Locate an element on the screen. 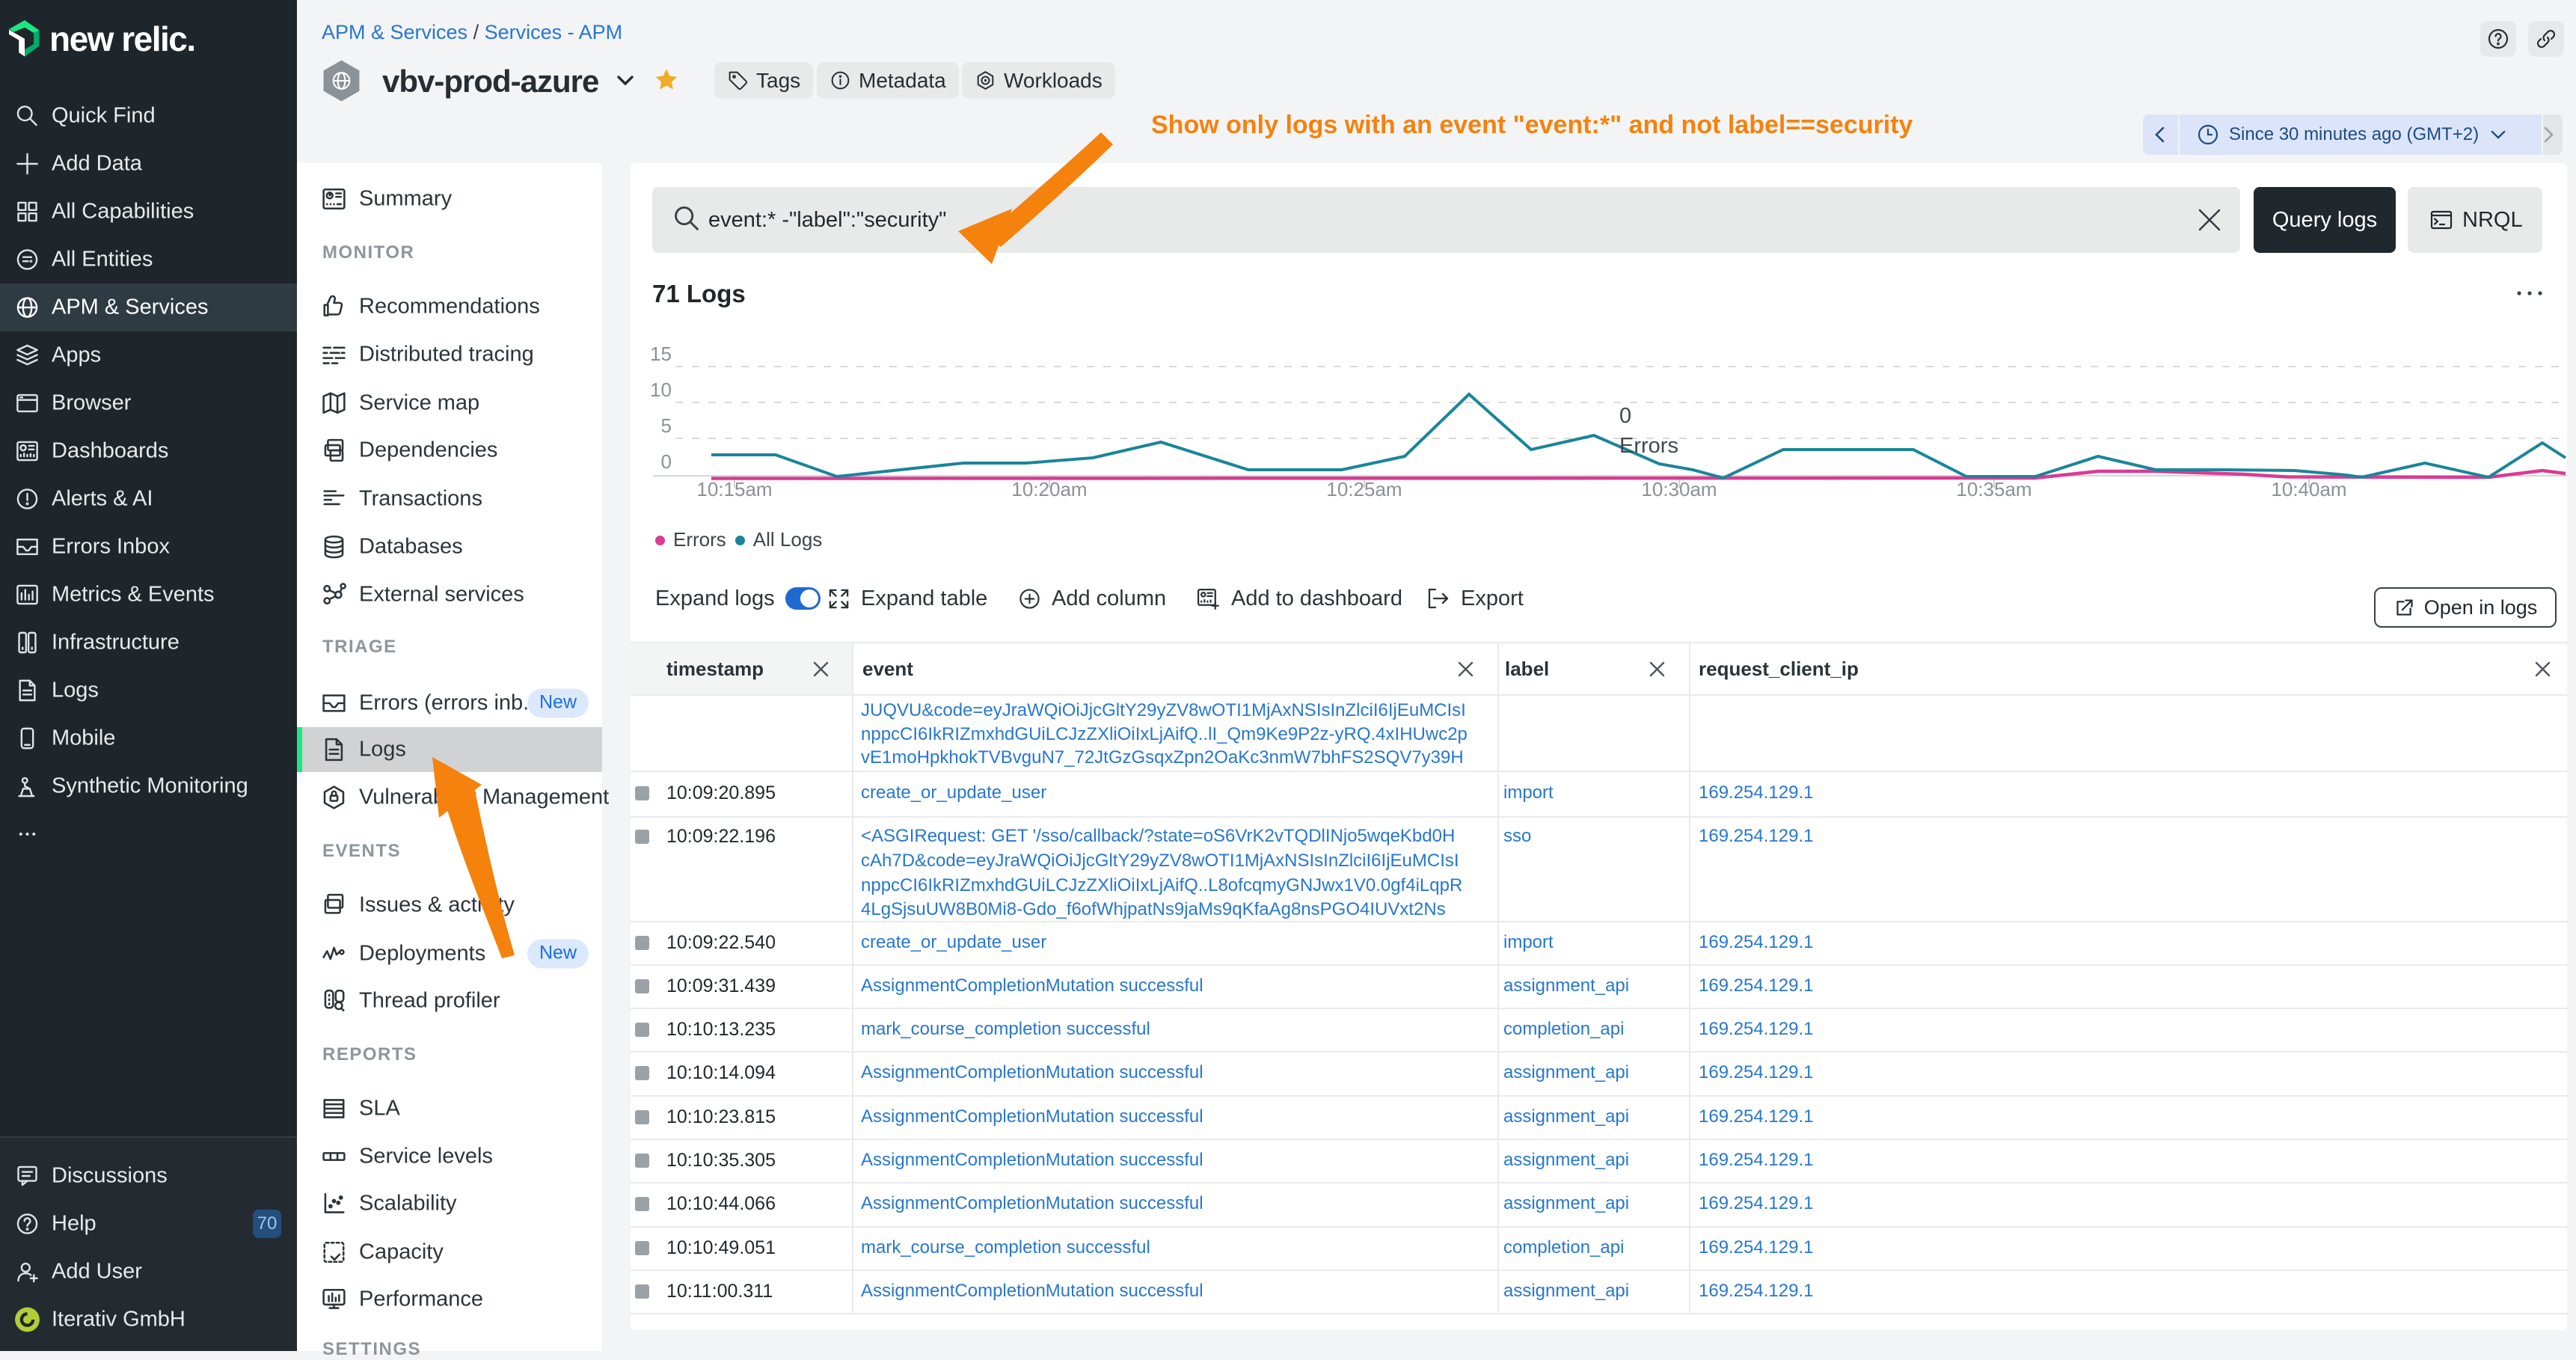  svg-text: Errors is located at coordinates (1648, 446).